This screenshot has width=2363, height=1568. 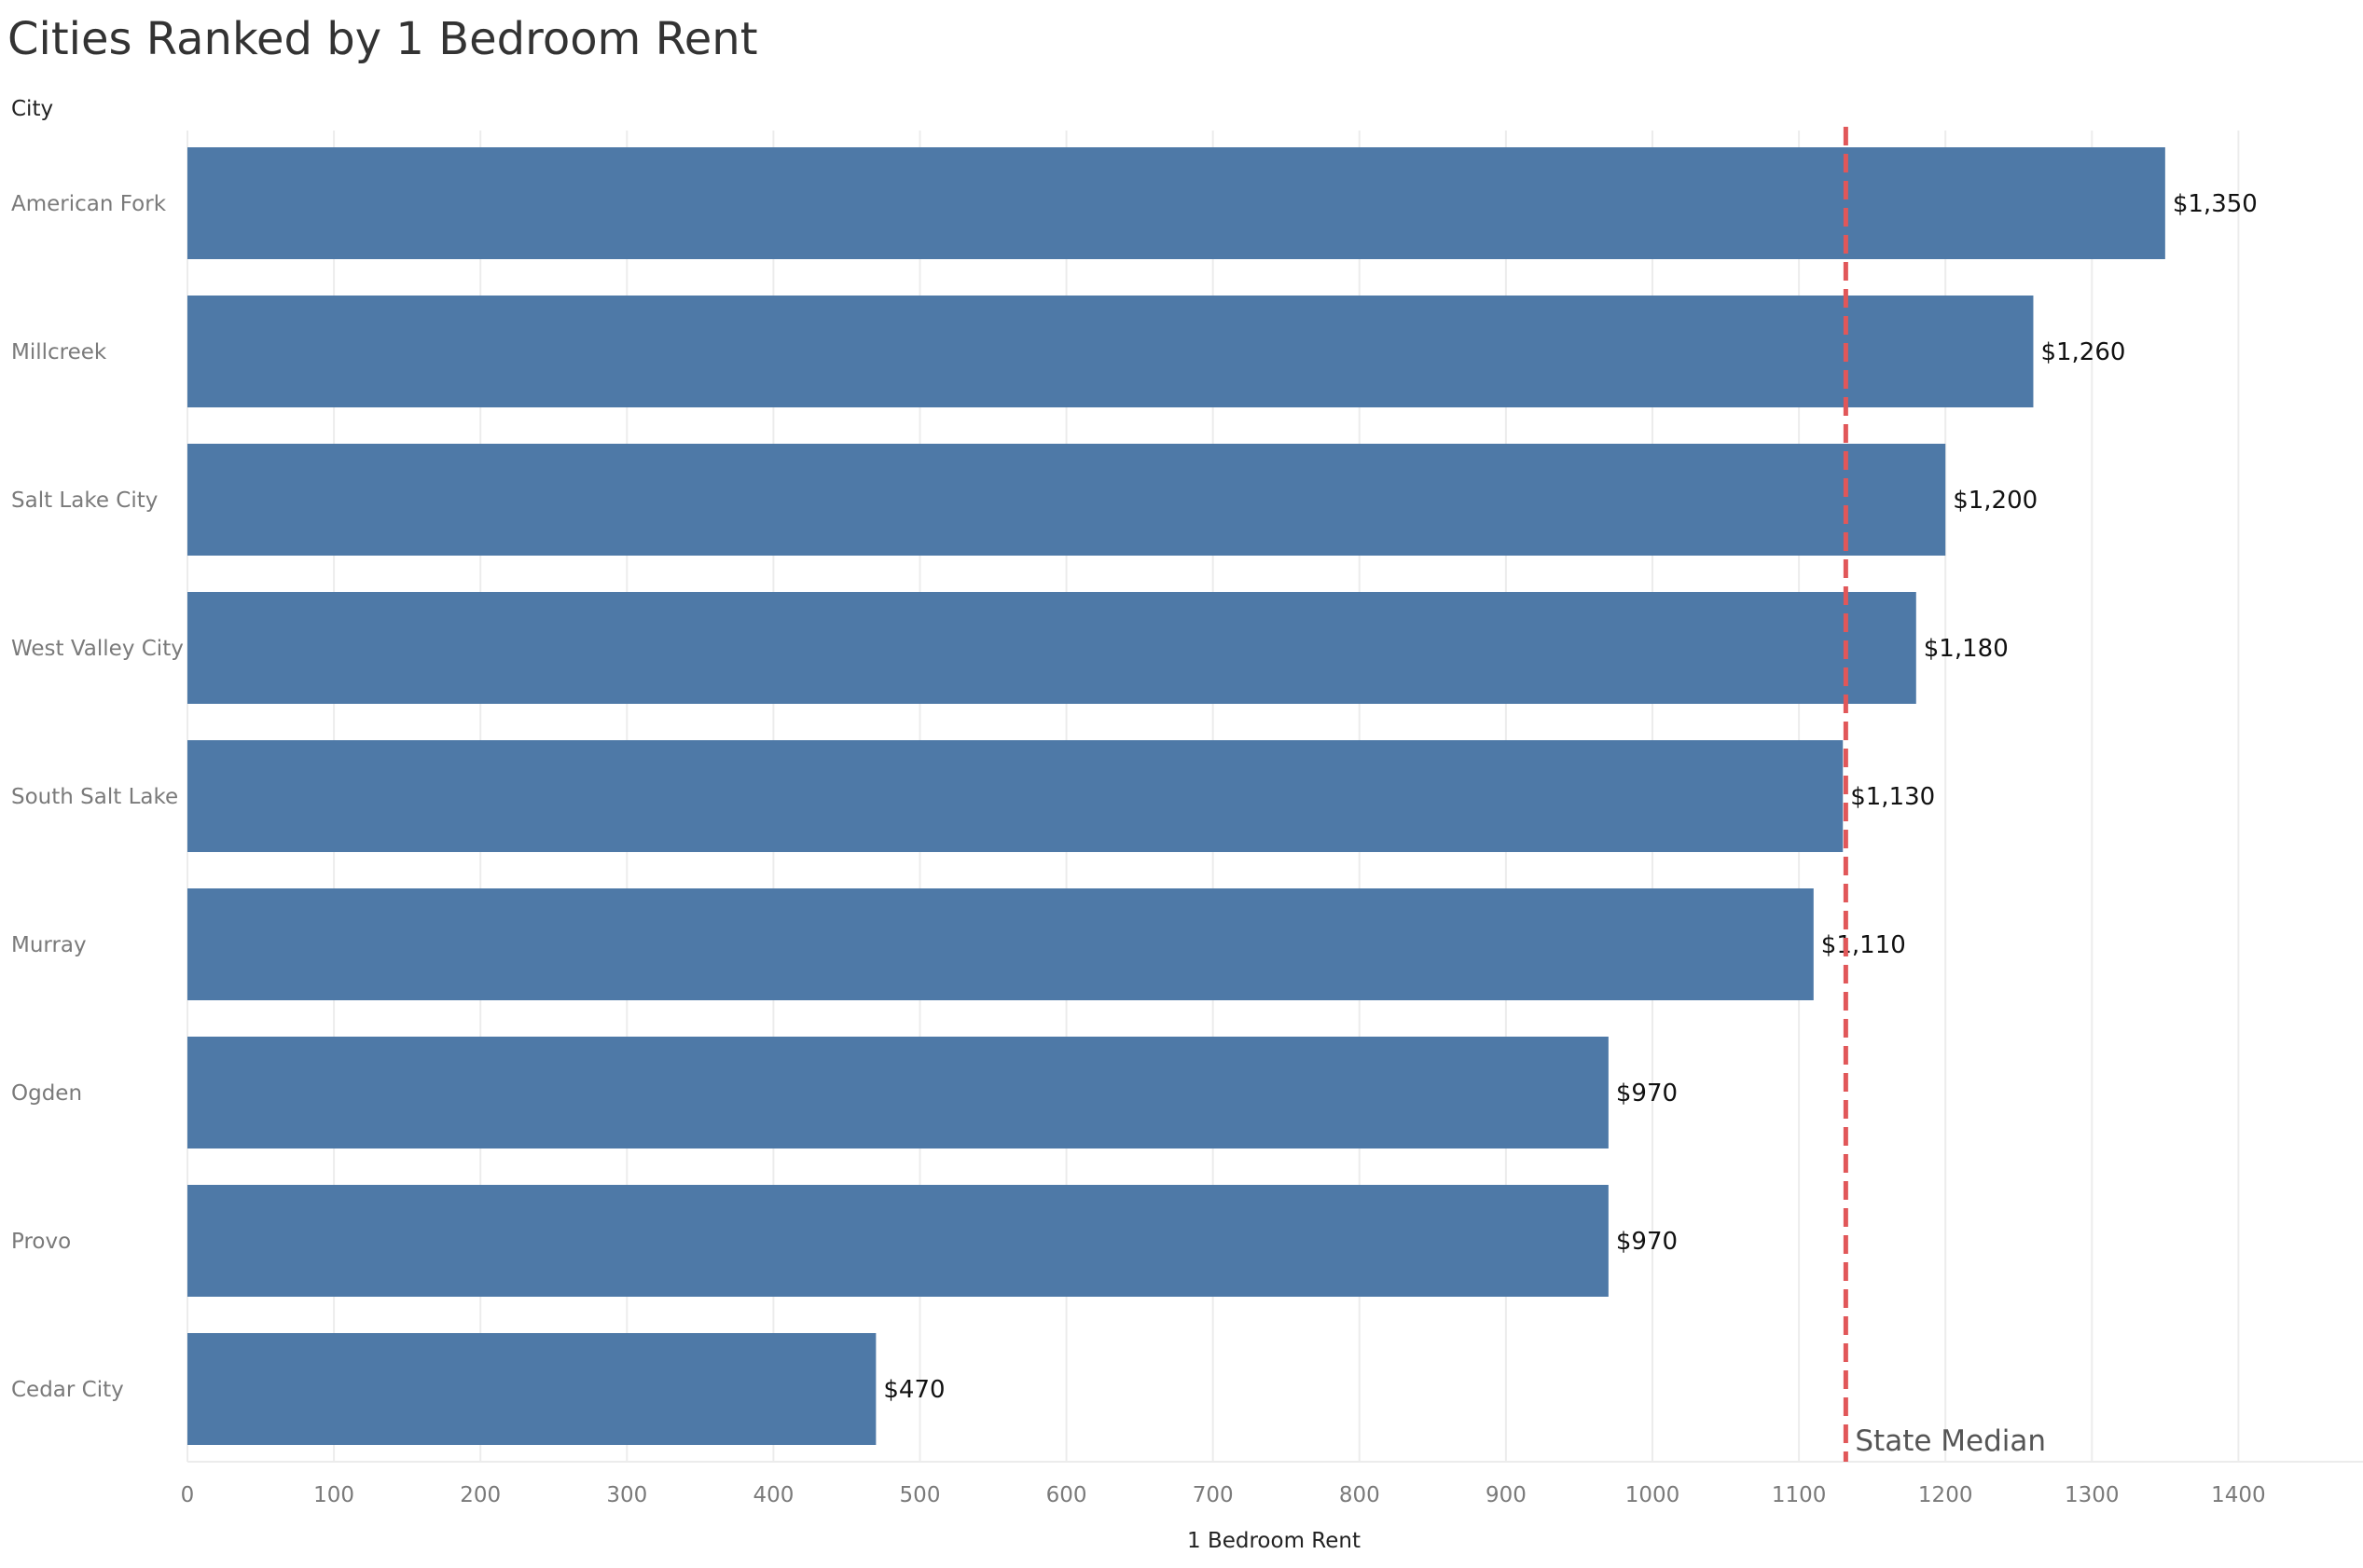 What do you see at coordinates (333, 1495) in the screenshot?
I see `x-tick-label: 100` at bounding box center [333, 1495].